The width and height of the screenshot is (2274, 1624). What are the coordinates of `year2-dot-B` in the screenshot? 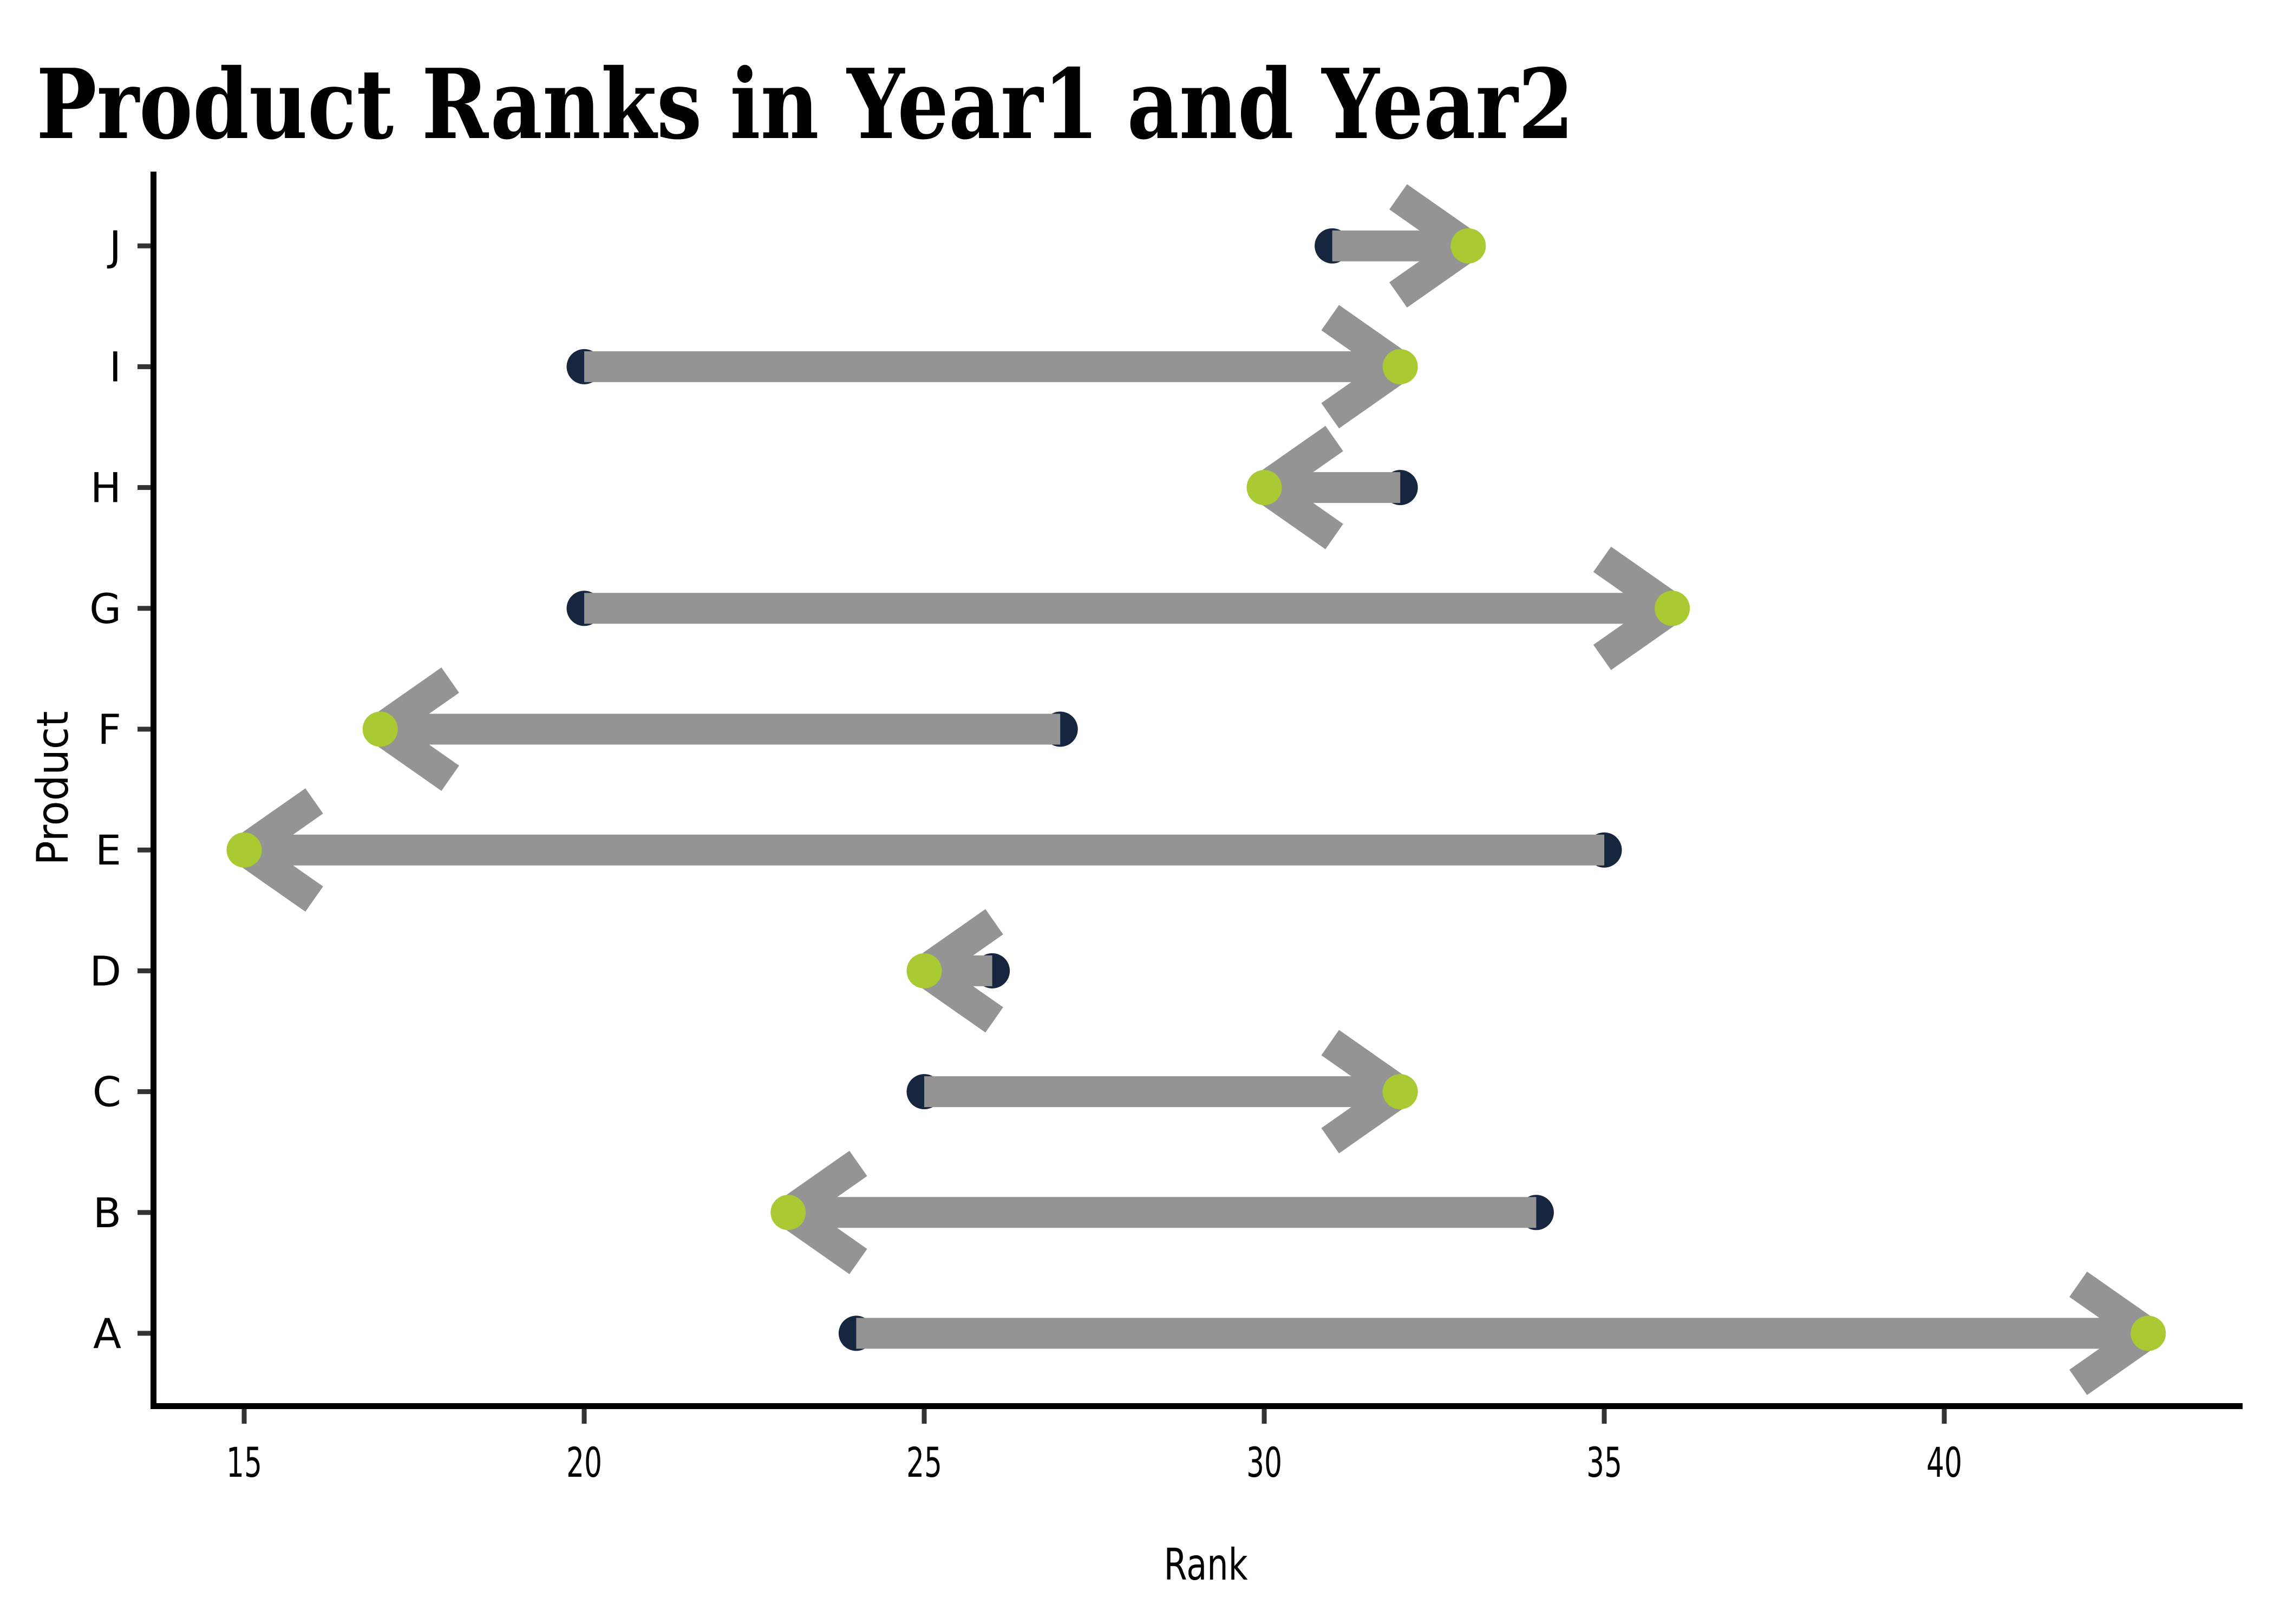 It's located at (788, 1212).